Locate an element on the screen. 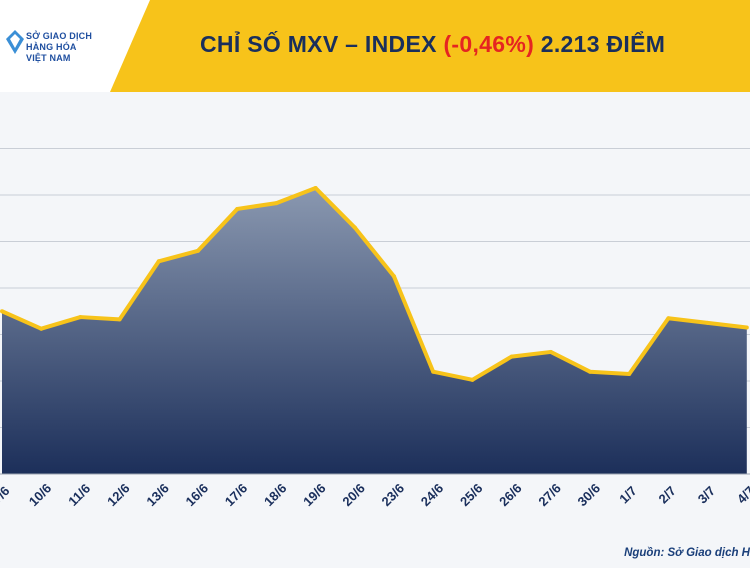  x-tick-label: 7/6 is located at coordinates (6, 494).